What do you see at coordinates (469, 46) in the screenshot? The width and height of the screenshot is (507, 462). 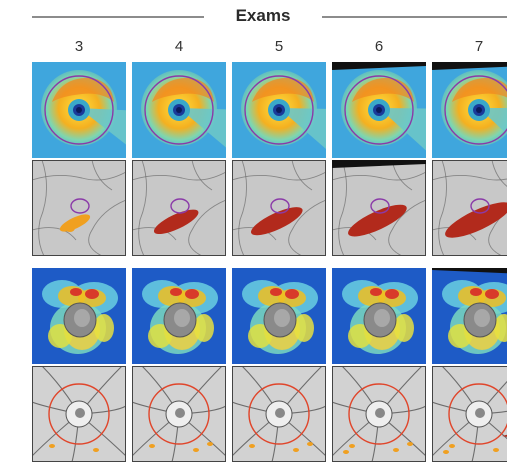 I see `exam-label-7: 7` at bounding box center [469, 46].